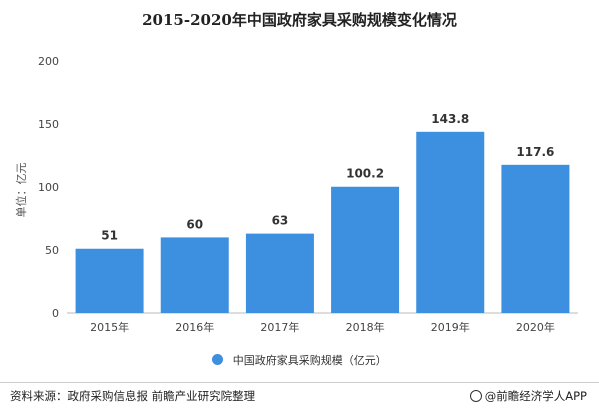 The image size is (599, 416). Describe the element at coordinates (309, 360) in the screenshot. I see `legend-label: 中国政府家具采购规模（亿元）` at that location.